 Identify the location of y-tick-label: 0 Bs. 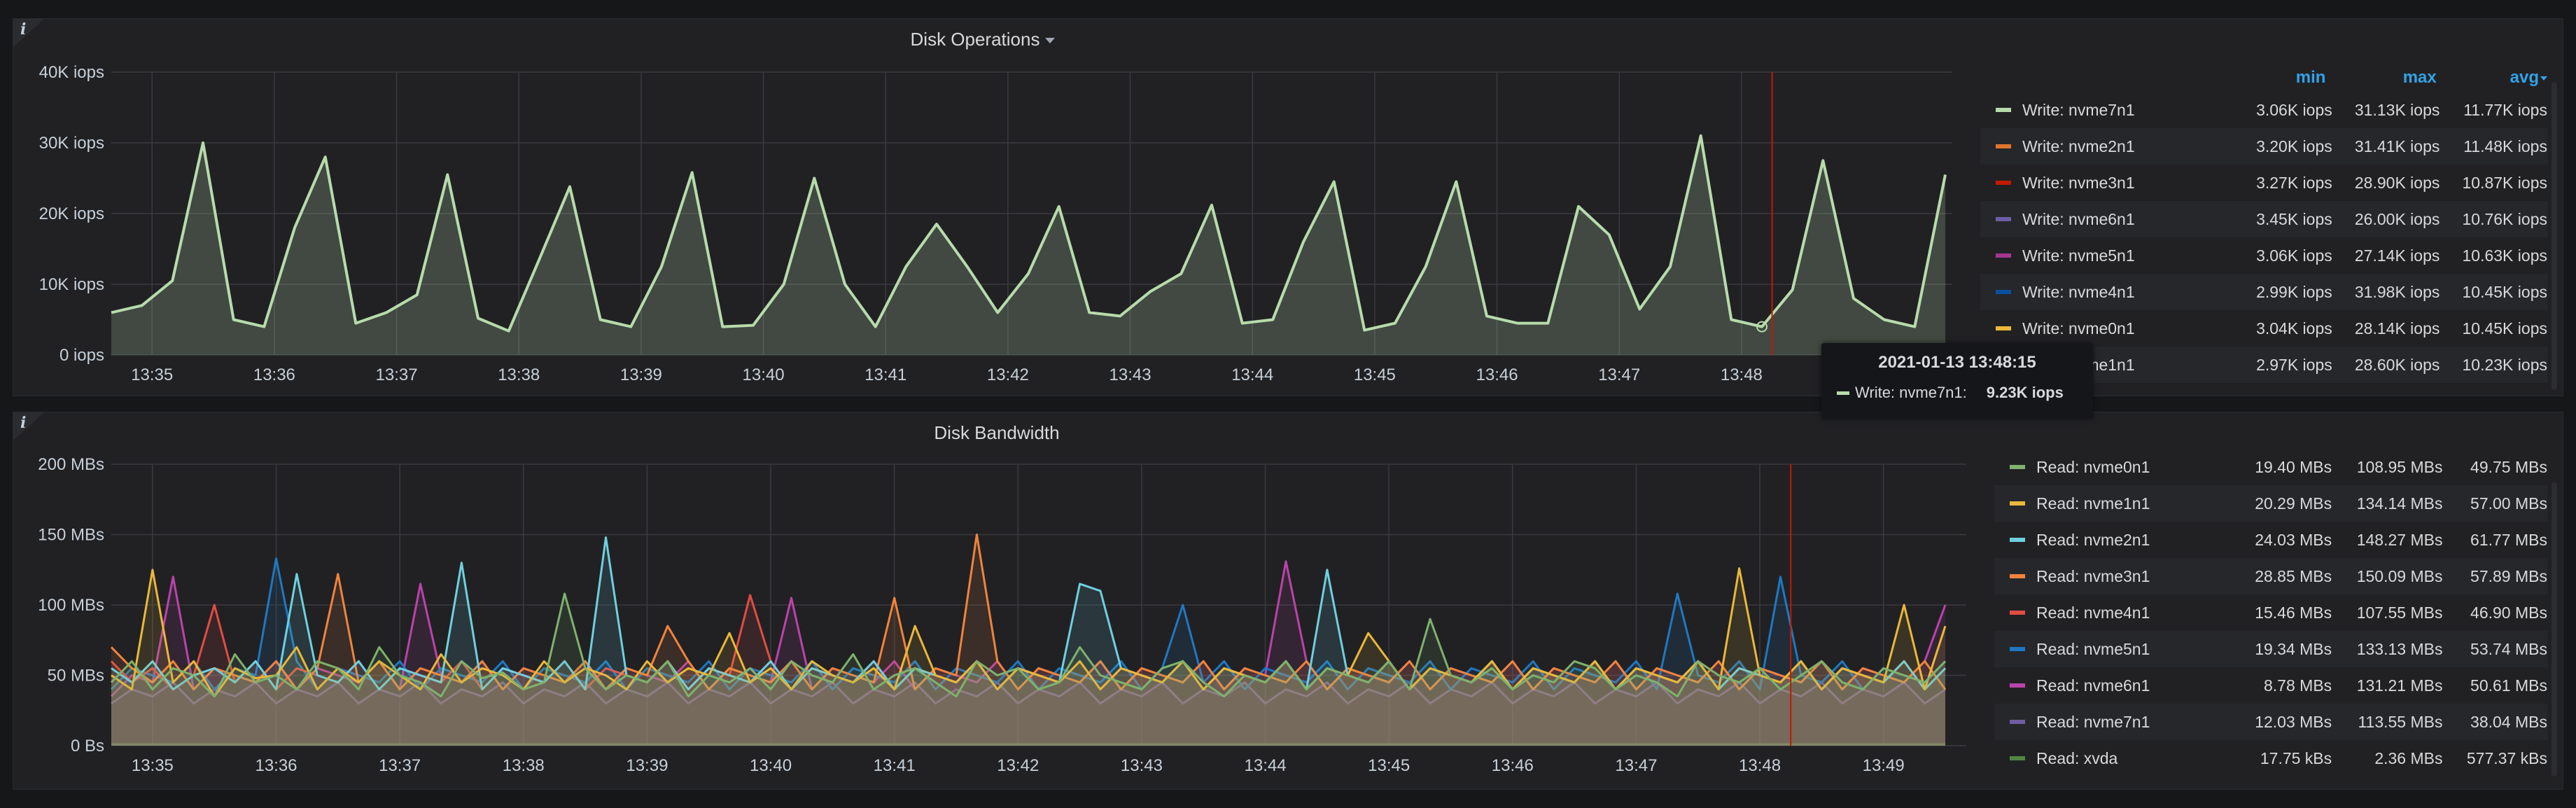
(87, 746).